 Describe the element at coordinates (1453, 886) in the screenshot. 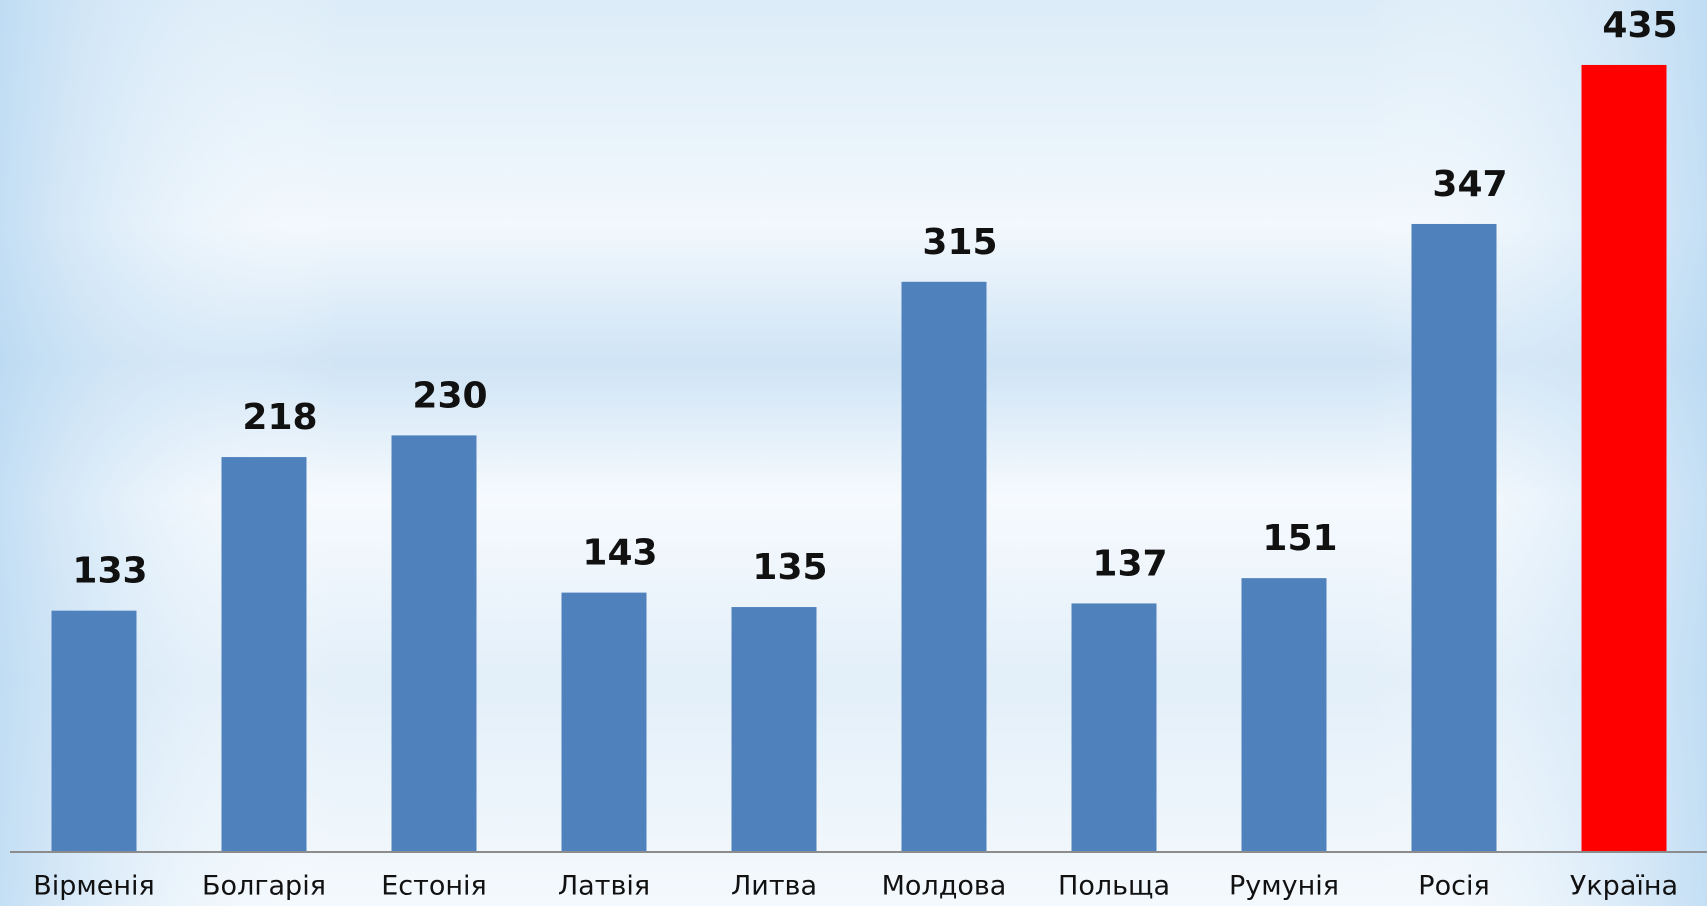

I see `x-tick-label: Росія` at that location.